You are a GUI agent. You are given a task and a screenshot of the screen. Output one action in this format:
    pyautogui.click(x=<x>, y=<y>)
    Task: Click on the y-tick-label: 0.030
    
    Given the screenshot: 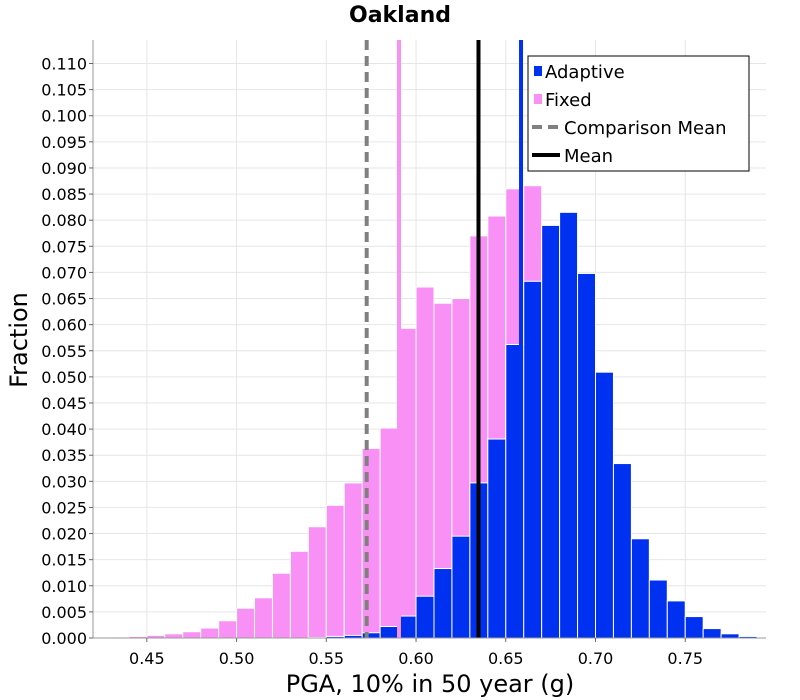 What is the action you would take?
    pyautogui.click(x=64, y=481)
    